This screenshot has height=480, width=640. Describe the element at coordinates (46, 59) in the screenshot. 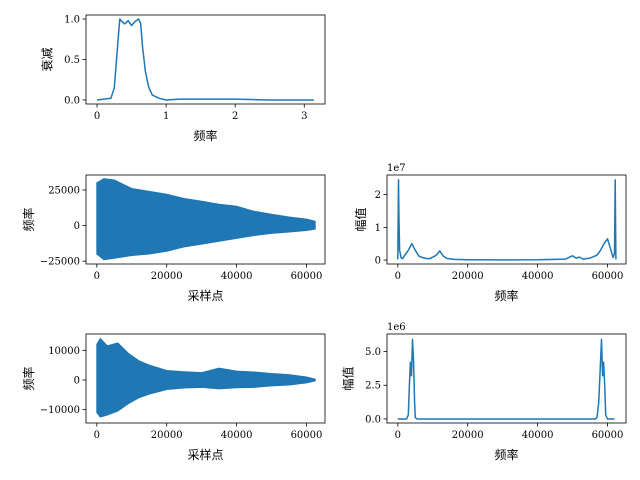

I see `y-axis-label: 衰减` at that location.